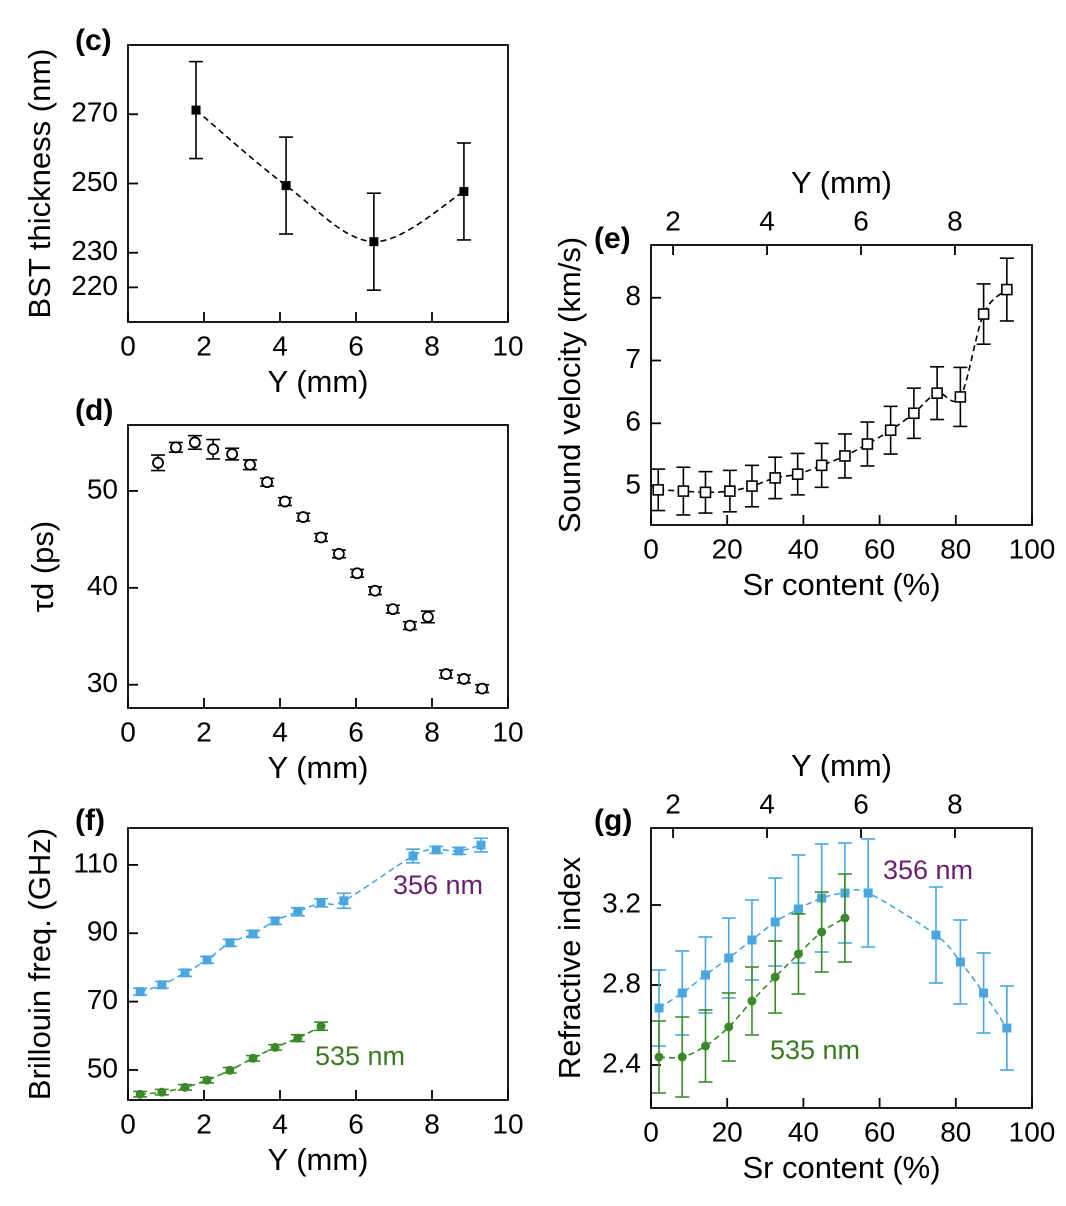  I want to click on x-tick-label: 20, so click(727, 1131).